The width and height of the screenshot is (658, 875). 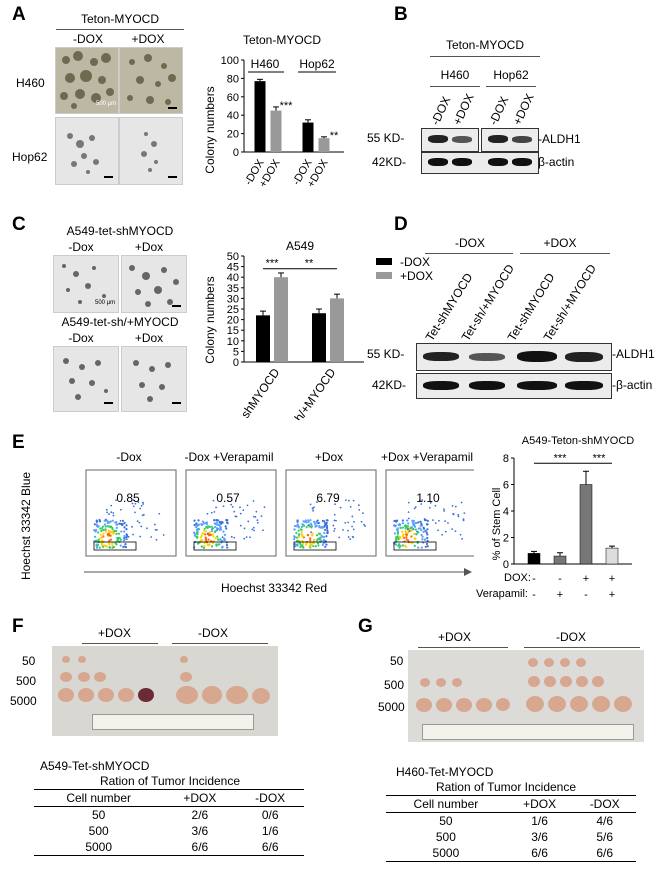 I want to click on flow-gate-value: 0.57, so click(x=228, y=498).